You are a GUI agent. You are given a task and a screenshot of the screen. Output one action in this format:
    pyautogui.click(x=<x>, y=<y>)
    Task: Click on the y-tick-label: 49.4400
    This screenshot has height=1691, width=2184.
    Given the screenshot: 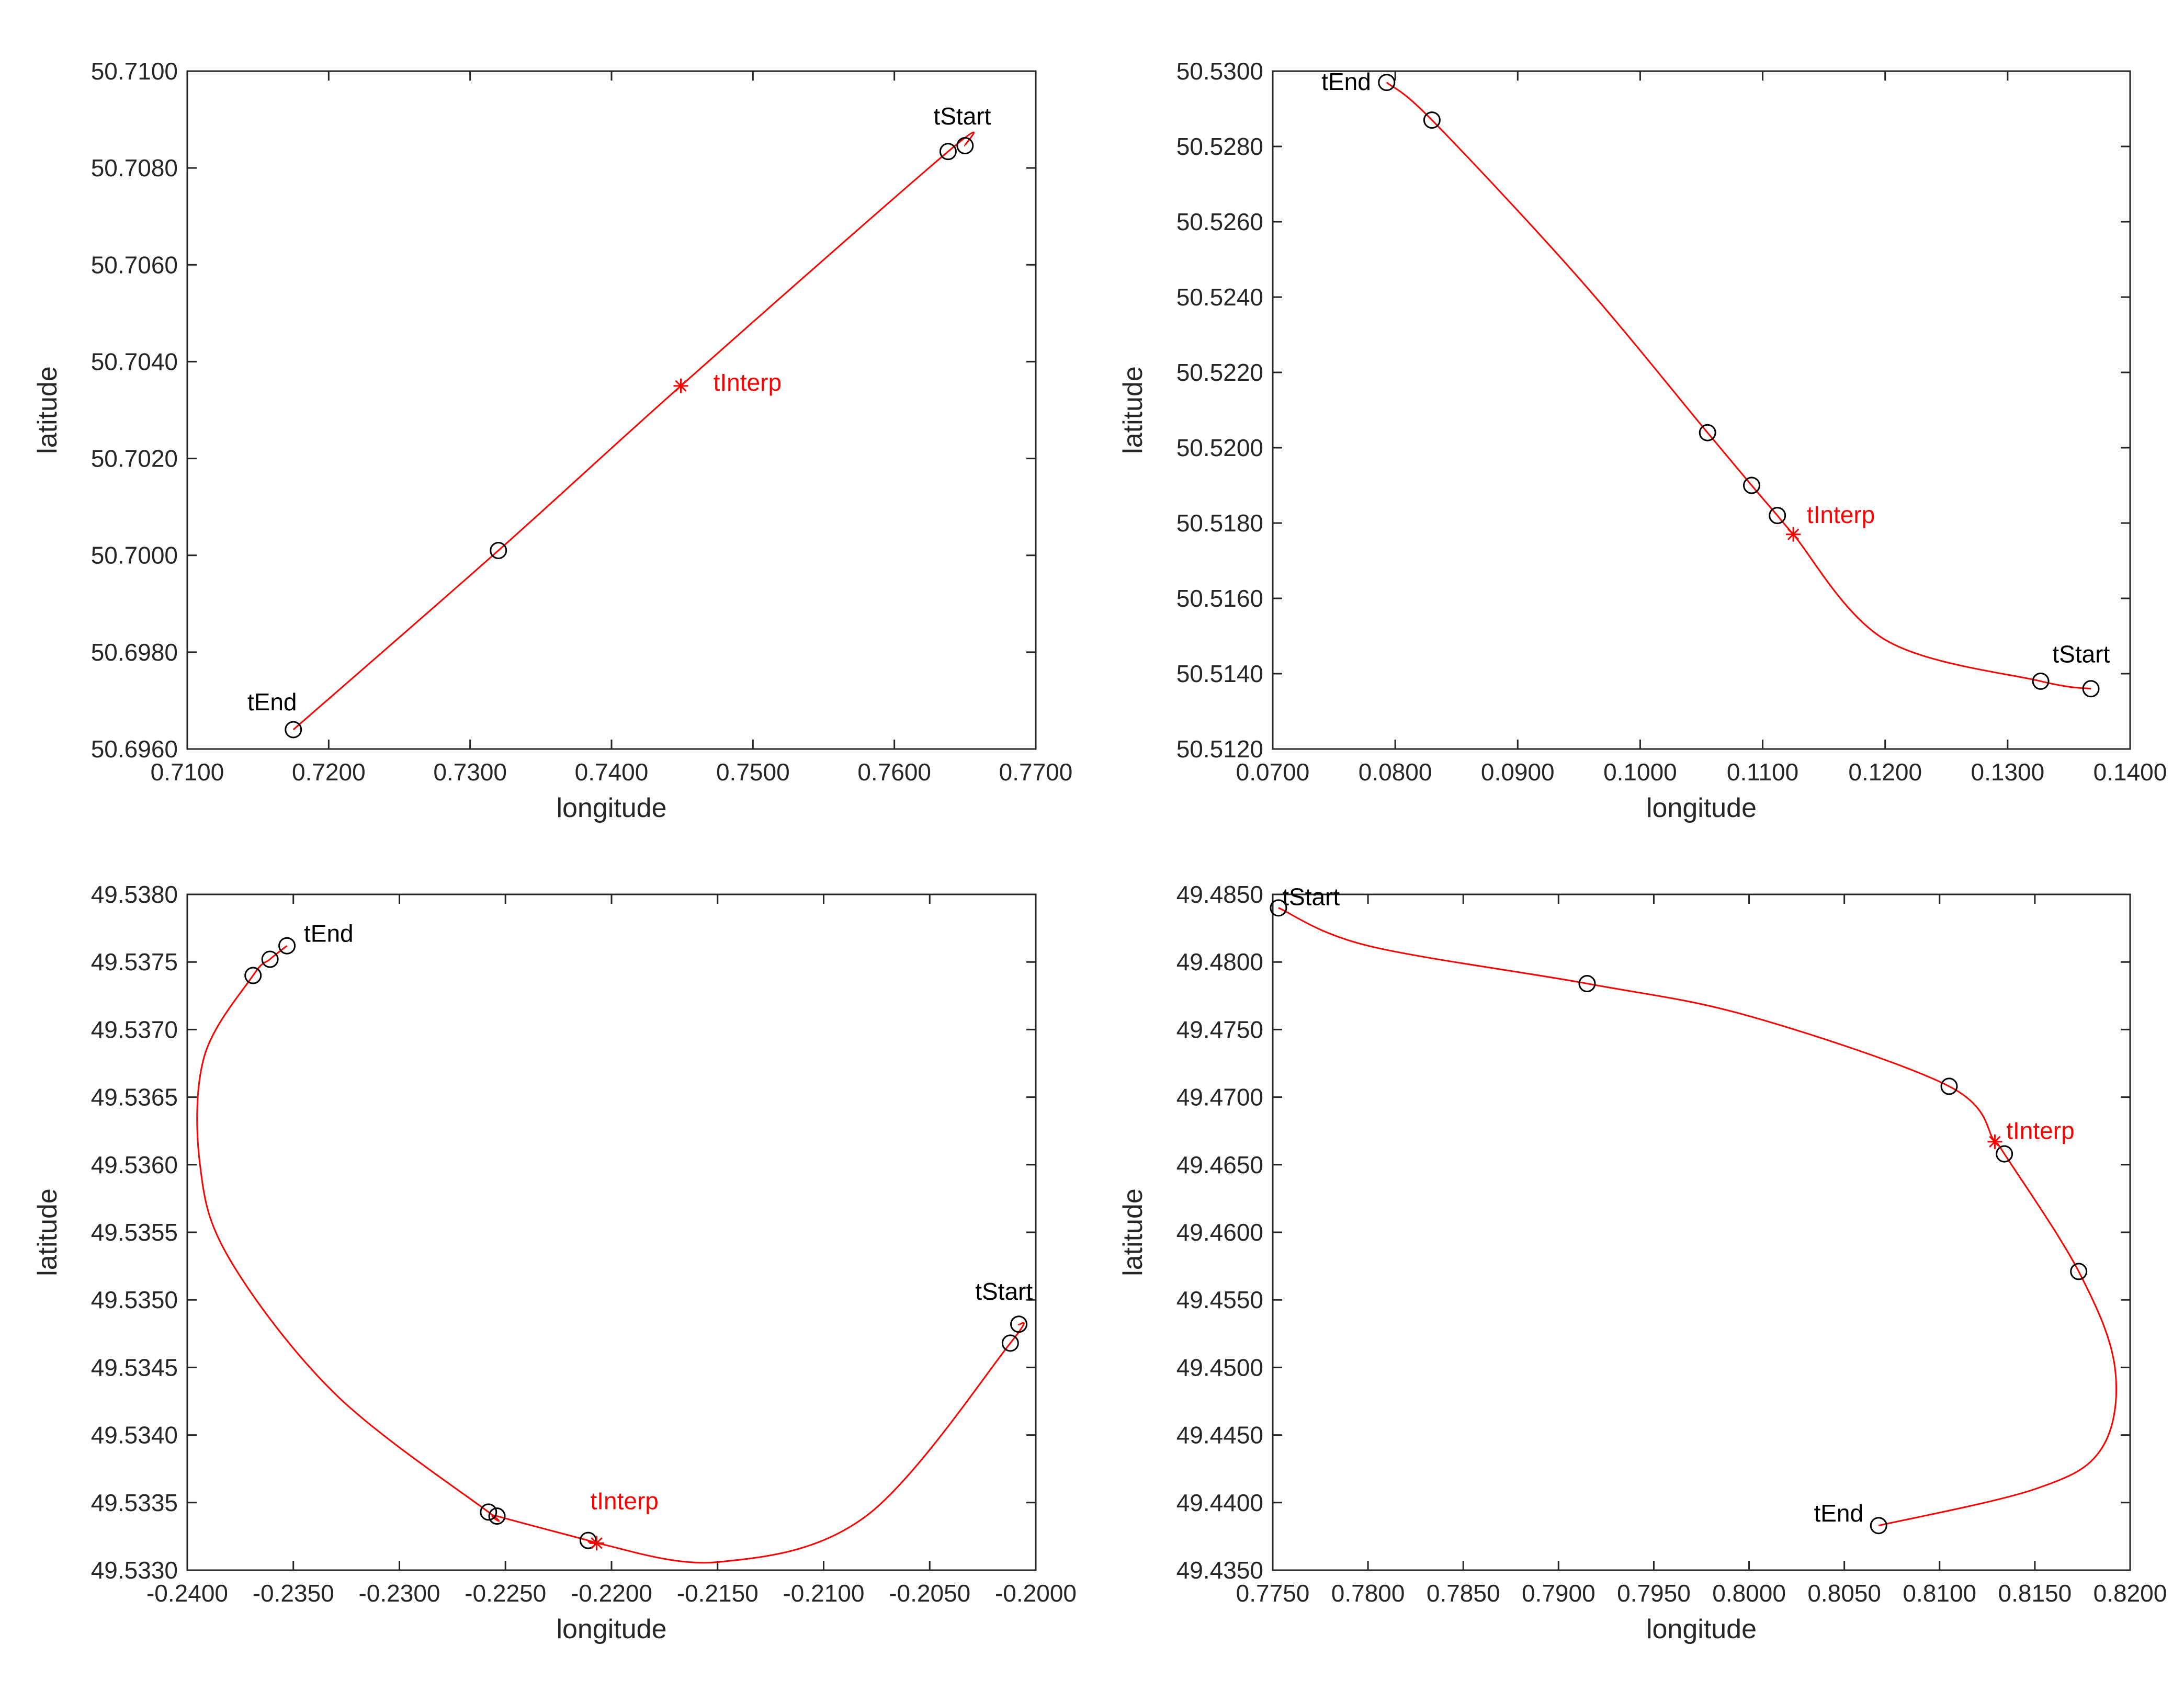 What is the action you would take?
    pyautogui.click(x=1220, y=1502)
    